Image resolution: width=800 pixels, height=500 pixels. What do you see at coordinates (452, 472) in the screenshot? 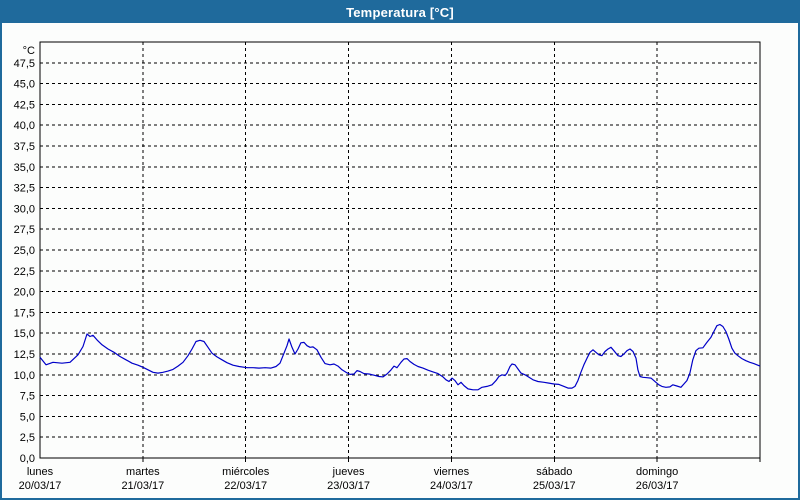
I see `svg-text: viernes` at bounding box center [452, 472].